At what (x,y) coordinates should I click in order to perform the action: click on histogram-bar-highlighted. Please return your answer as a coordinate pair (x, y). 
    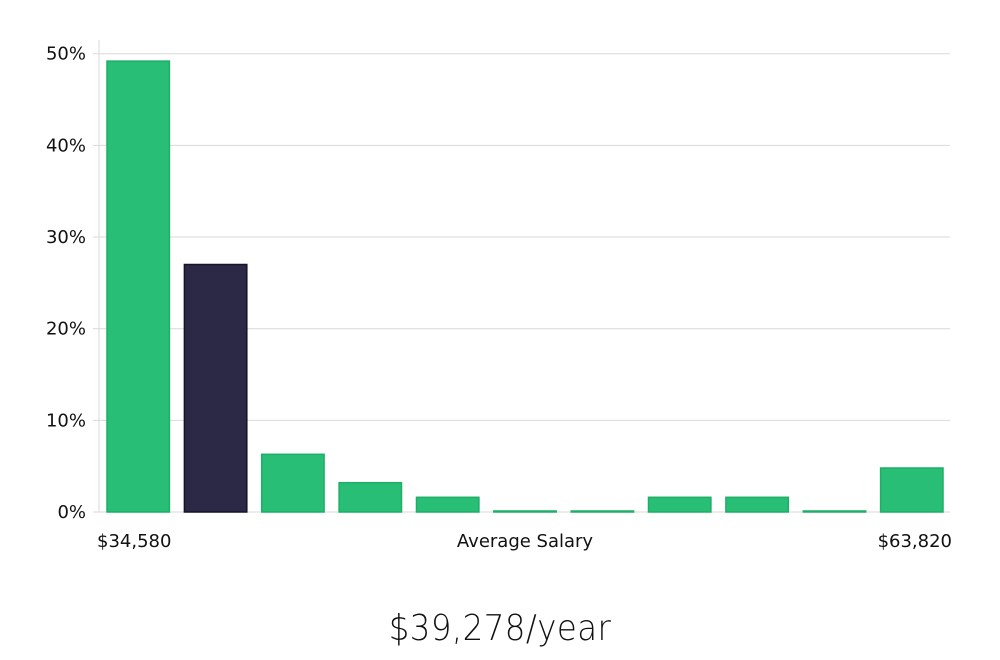
    Looking at the image, I should click on (215, 388).